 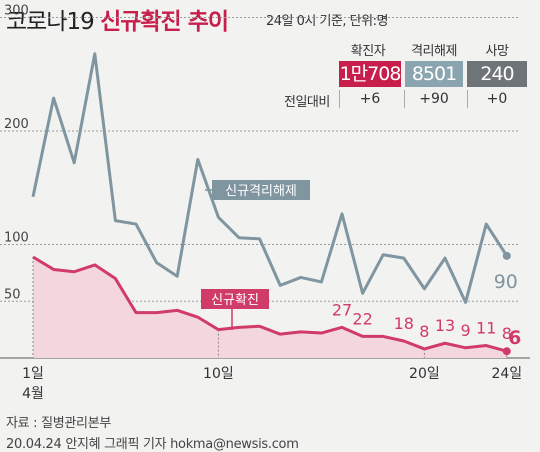 What do you see at coordinates (33, 394) in the screenshot?
I see `month-label: 4월` at bounding box center [33, 394].